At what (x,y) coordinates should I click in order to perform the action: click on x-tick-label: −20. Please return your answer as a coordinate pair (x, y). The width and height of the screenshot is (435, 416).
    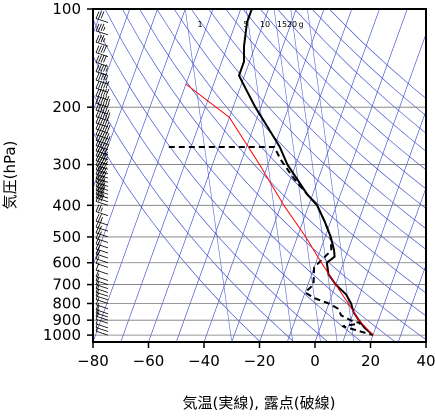
    Looking at the image, I should click on (260, 361).